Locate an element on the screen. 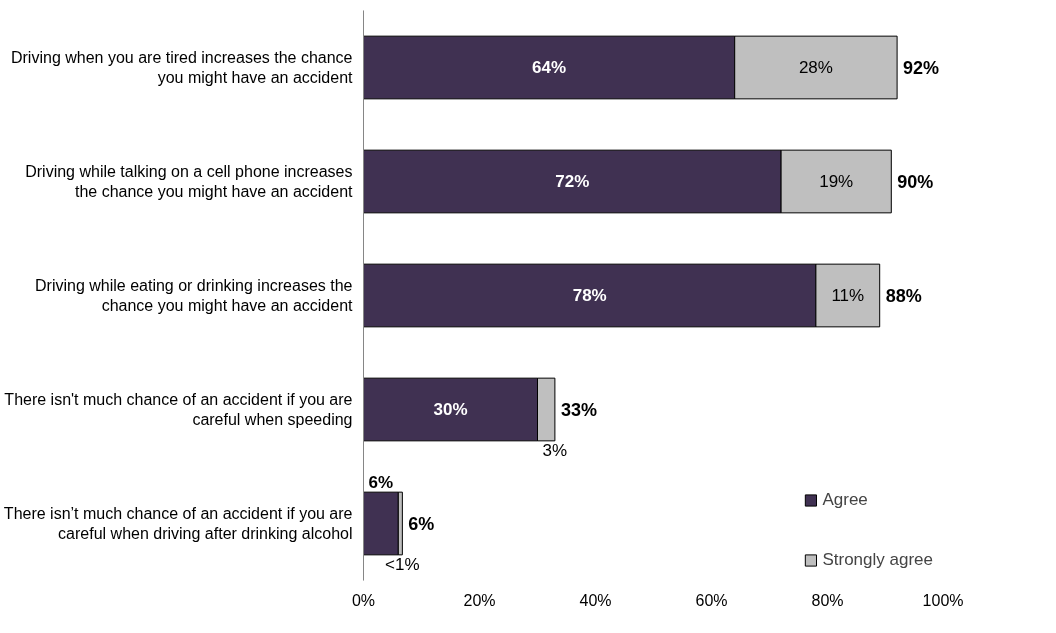 The image size is (1056, 633). data-label: 3% is located at coordinates (555, 450).